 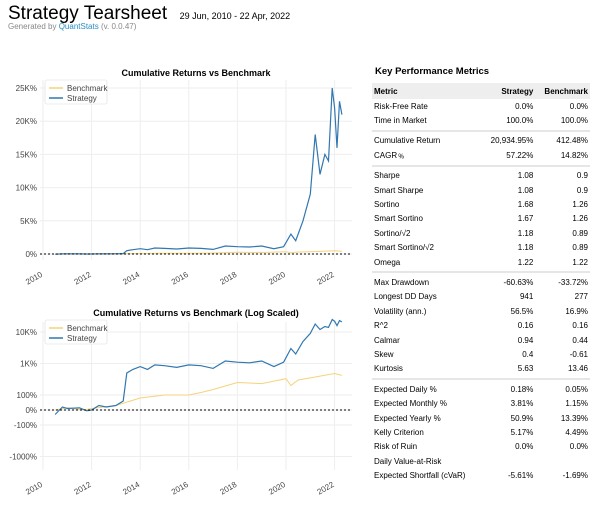 What do you see at coordinates (522, 418) in the screenshot?
I see `strategy-value: 50.9%` at bounding box center [522, 418].